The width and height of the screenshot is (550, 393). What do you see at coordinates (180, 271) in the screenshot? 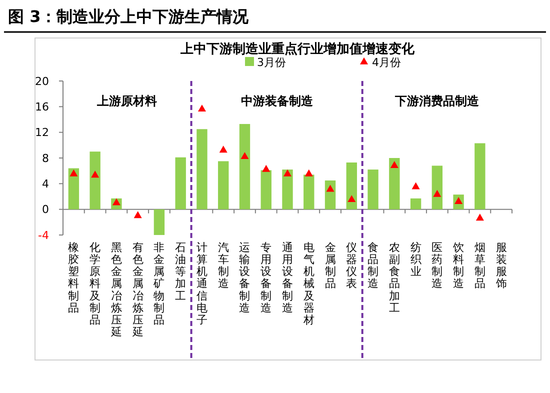
I see `x-tick-label: 石油等加工` at bounding box center [180, 271].